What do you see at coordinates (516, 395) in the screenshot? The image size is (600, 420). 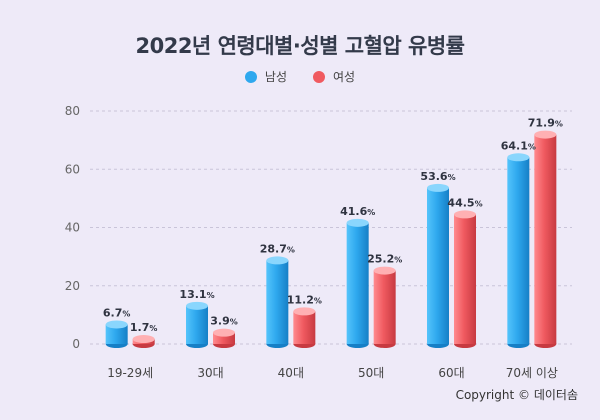 I see `copyright-text: Copyright © 데이터솜` at bounding box center [516, 395].